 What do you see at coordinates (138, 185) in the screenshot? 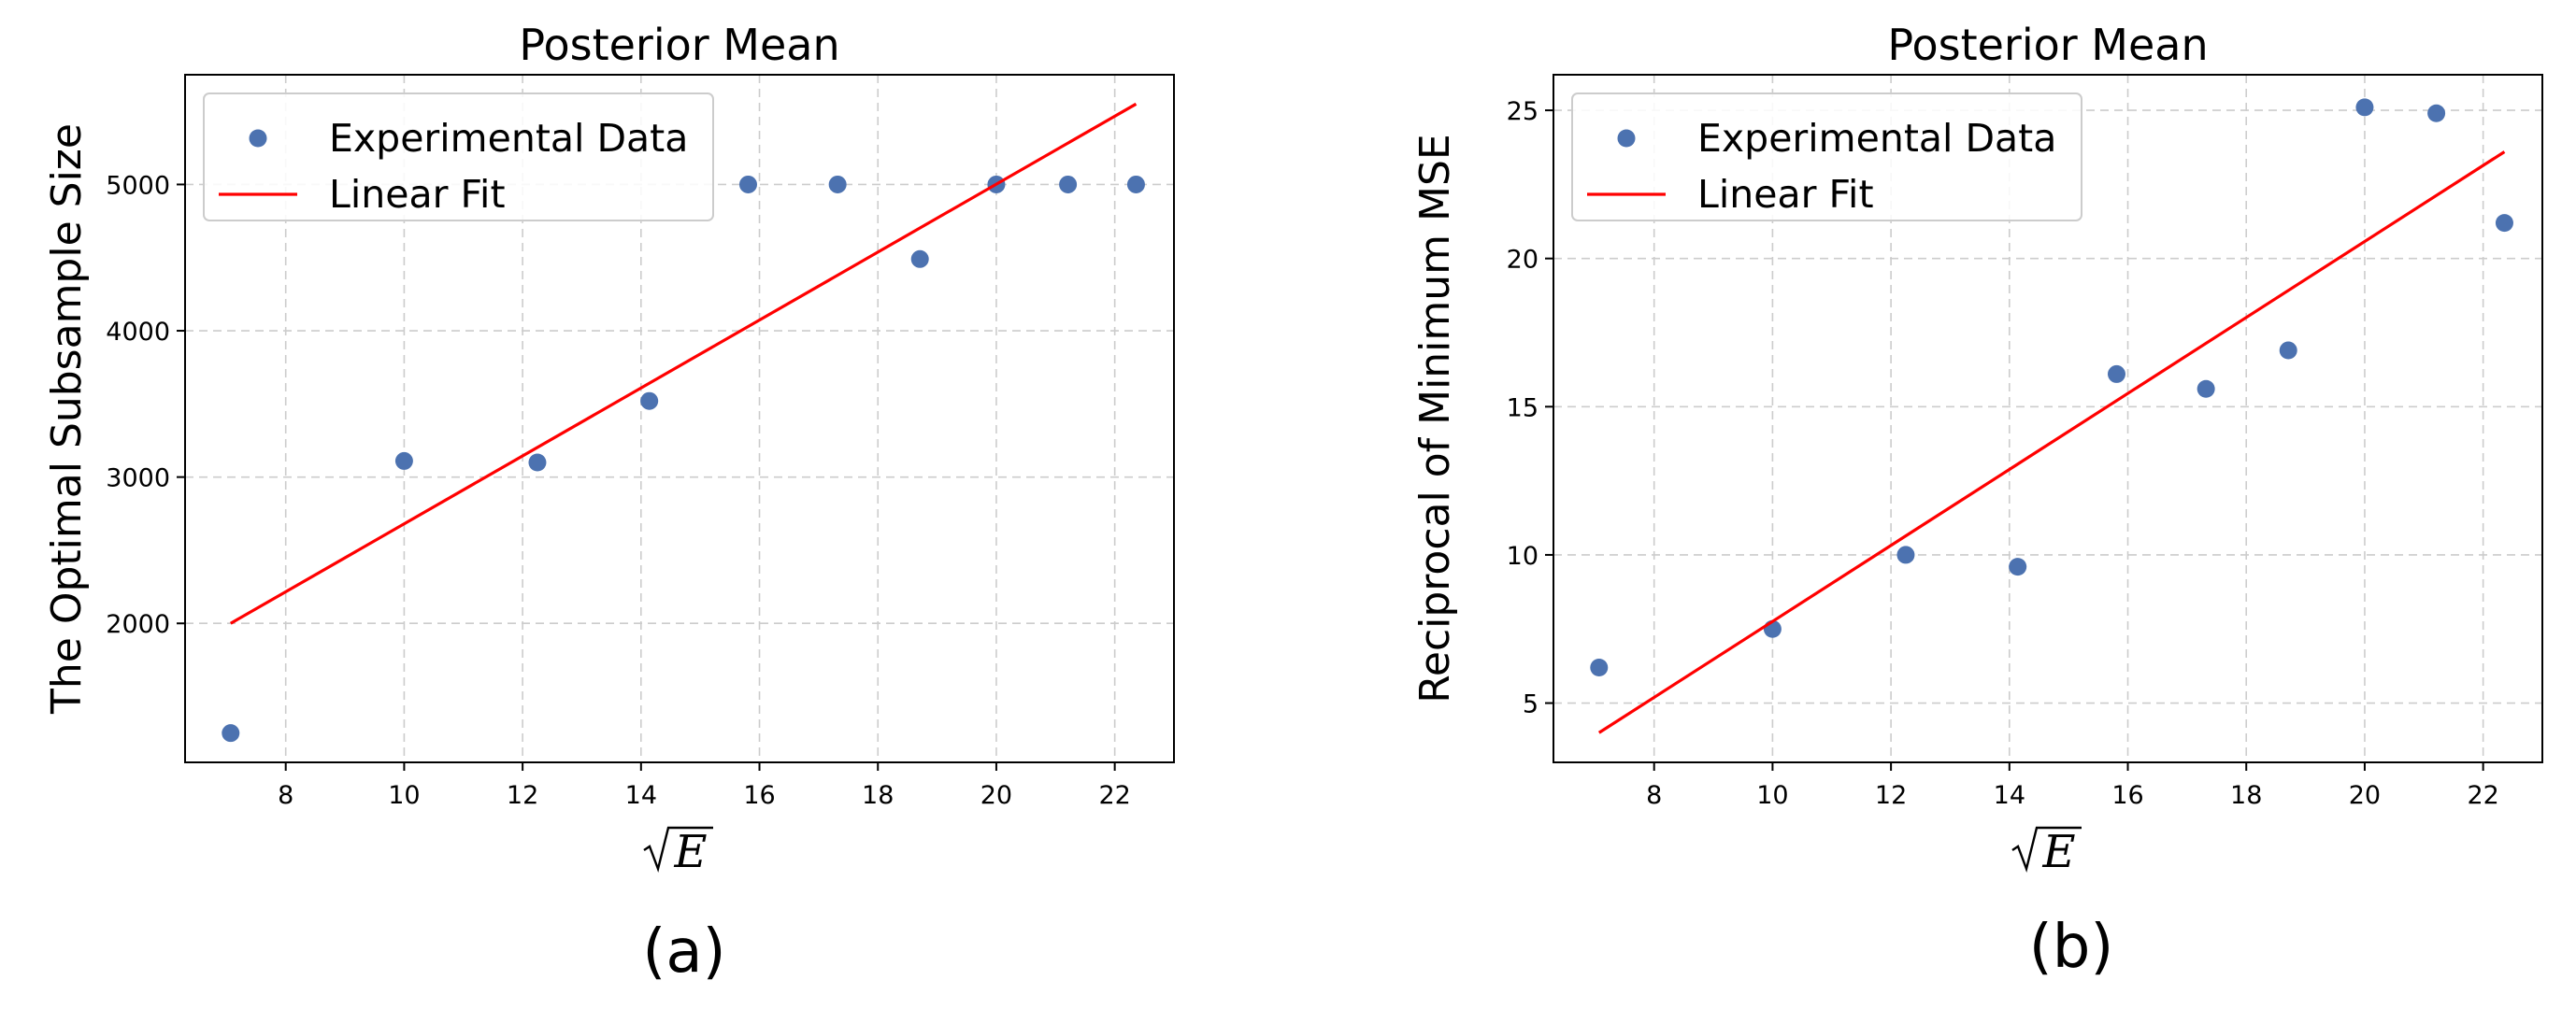
I see `y-tick-label: 5000` at bounding box center [138, 185].